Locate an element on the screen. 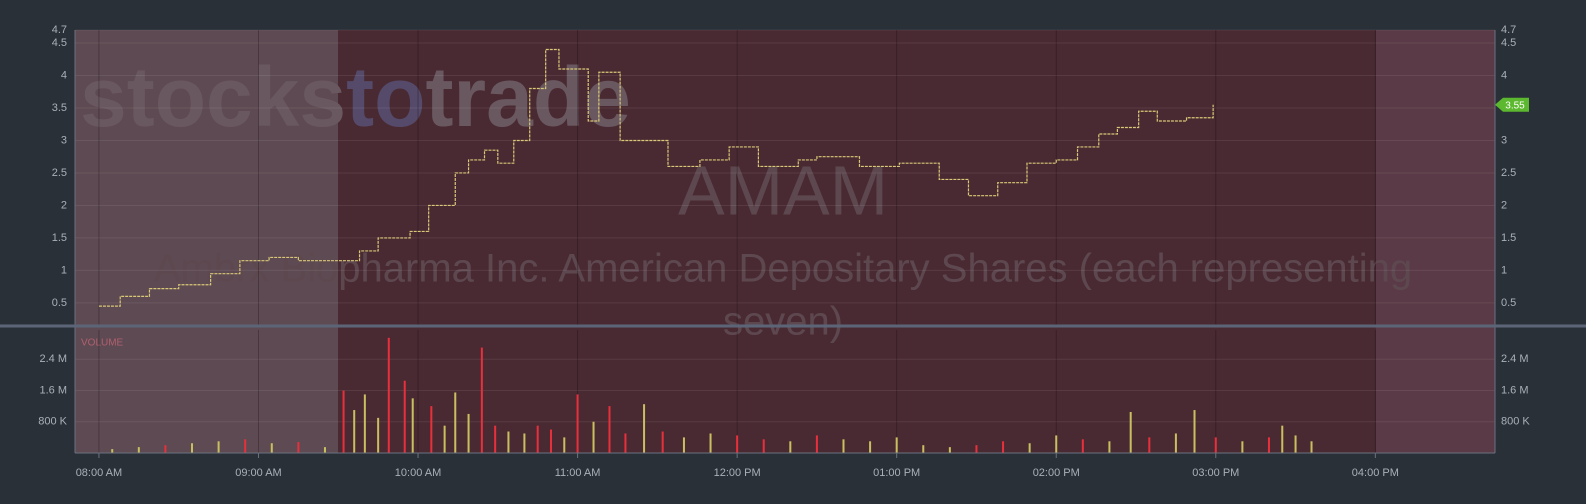  last-price-badge is located at coordinates (1512, 104).